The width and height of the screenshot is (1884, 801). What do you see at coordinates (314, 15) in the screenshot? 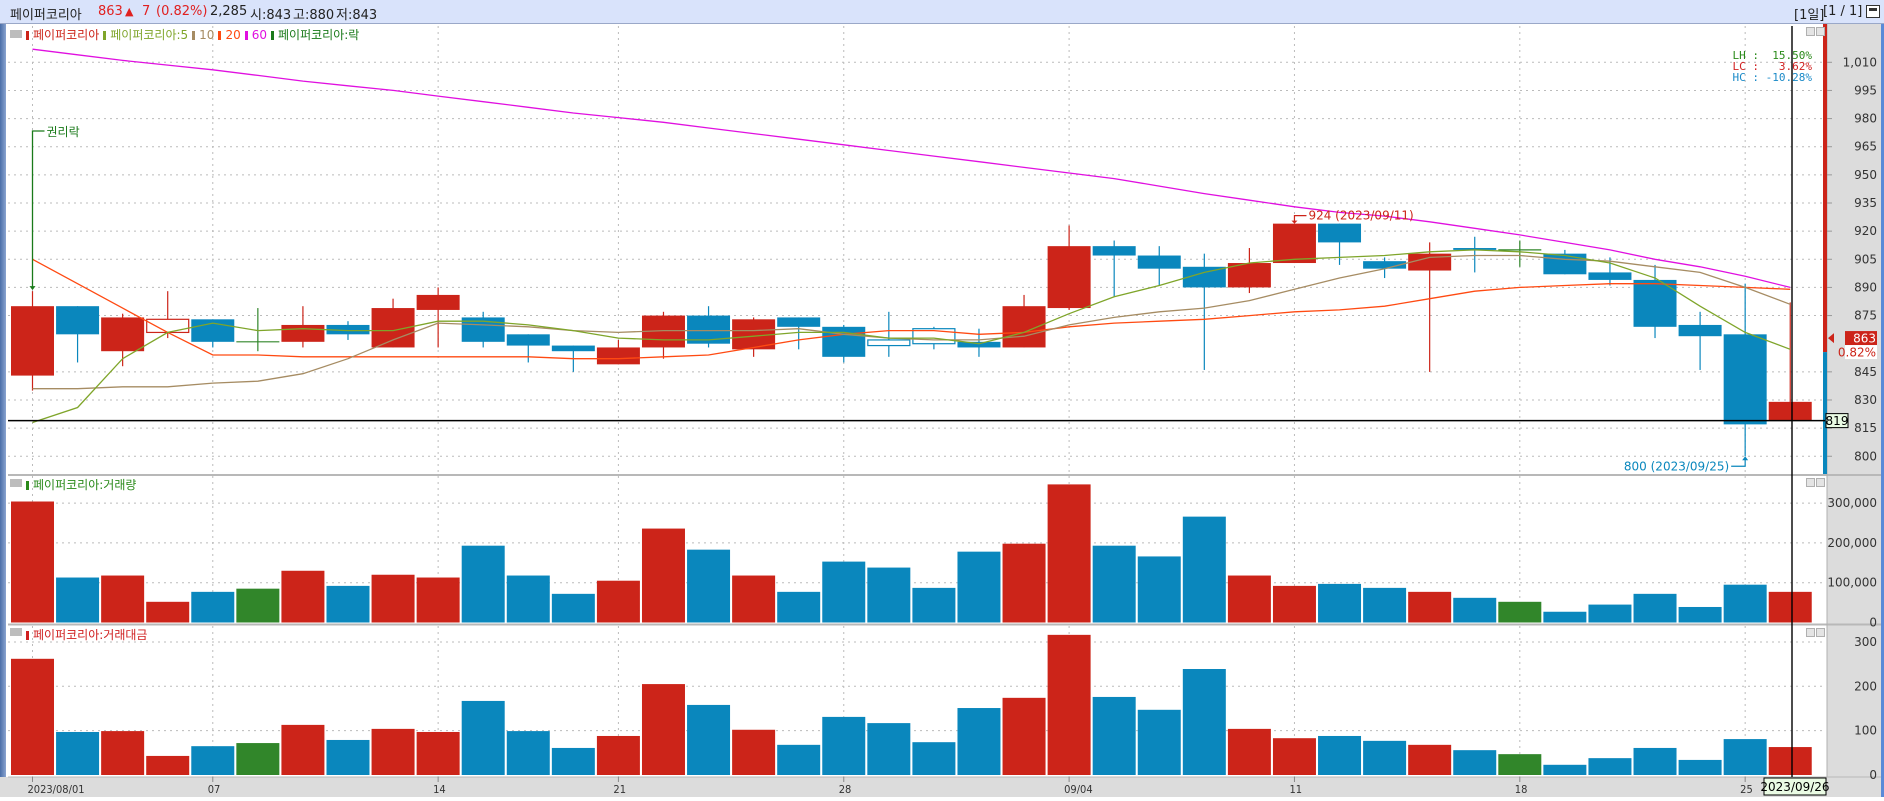
I see `high-value: 고:880` at bounding box center [314, 15].